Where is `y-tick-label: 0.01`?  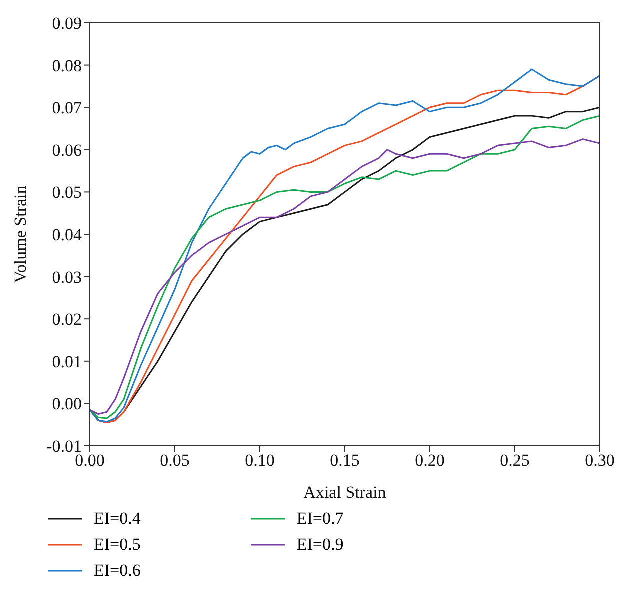 y-tick-label: 0.01 is located at coordinates (67, 362).